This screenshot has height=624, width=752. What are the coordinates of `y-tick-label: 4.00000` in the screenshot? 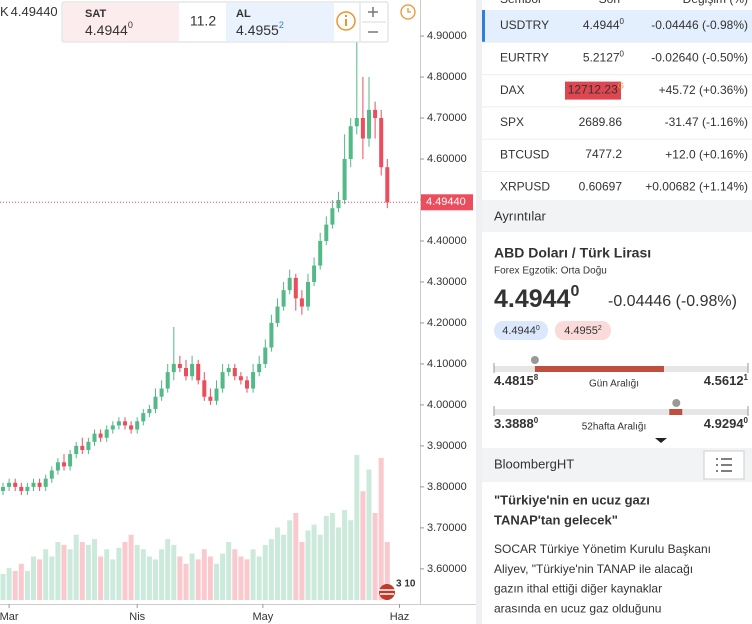 It's located at (447, 405).